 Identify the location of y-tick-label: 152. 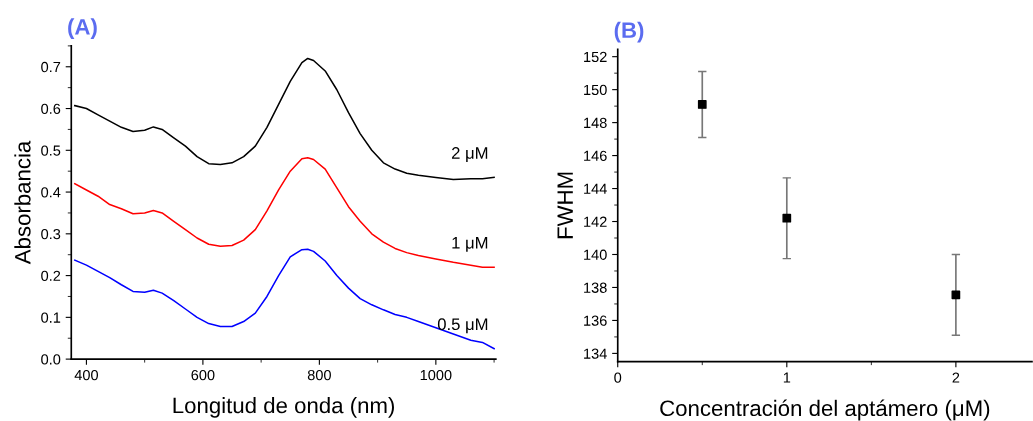
(595, 57).